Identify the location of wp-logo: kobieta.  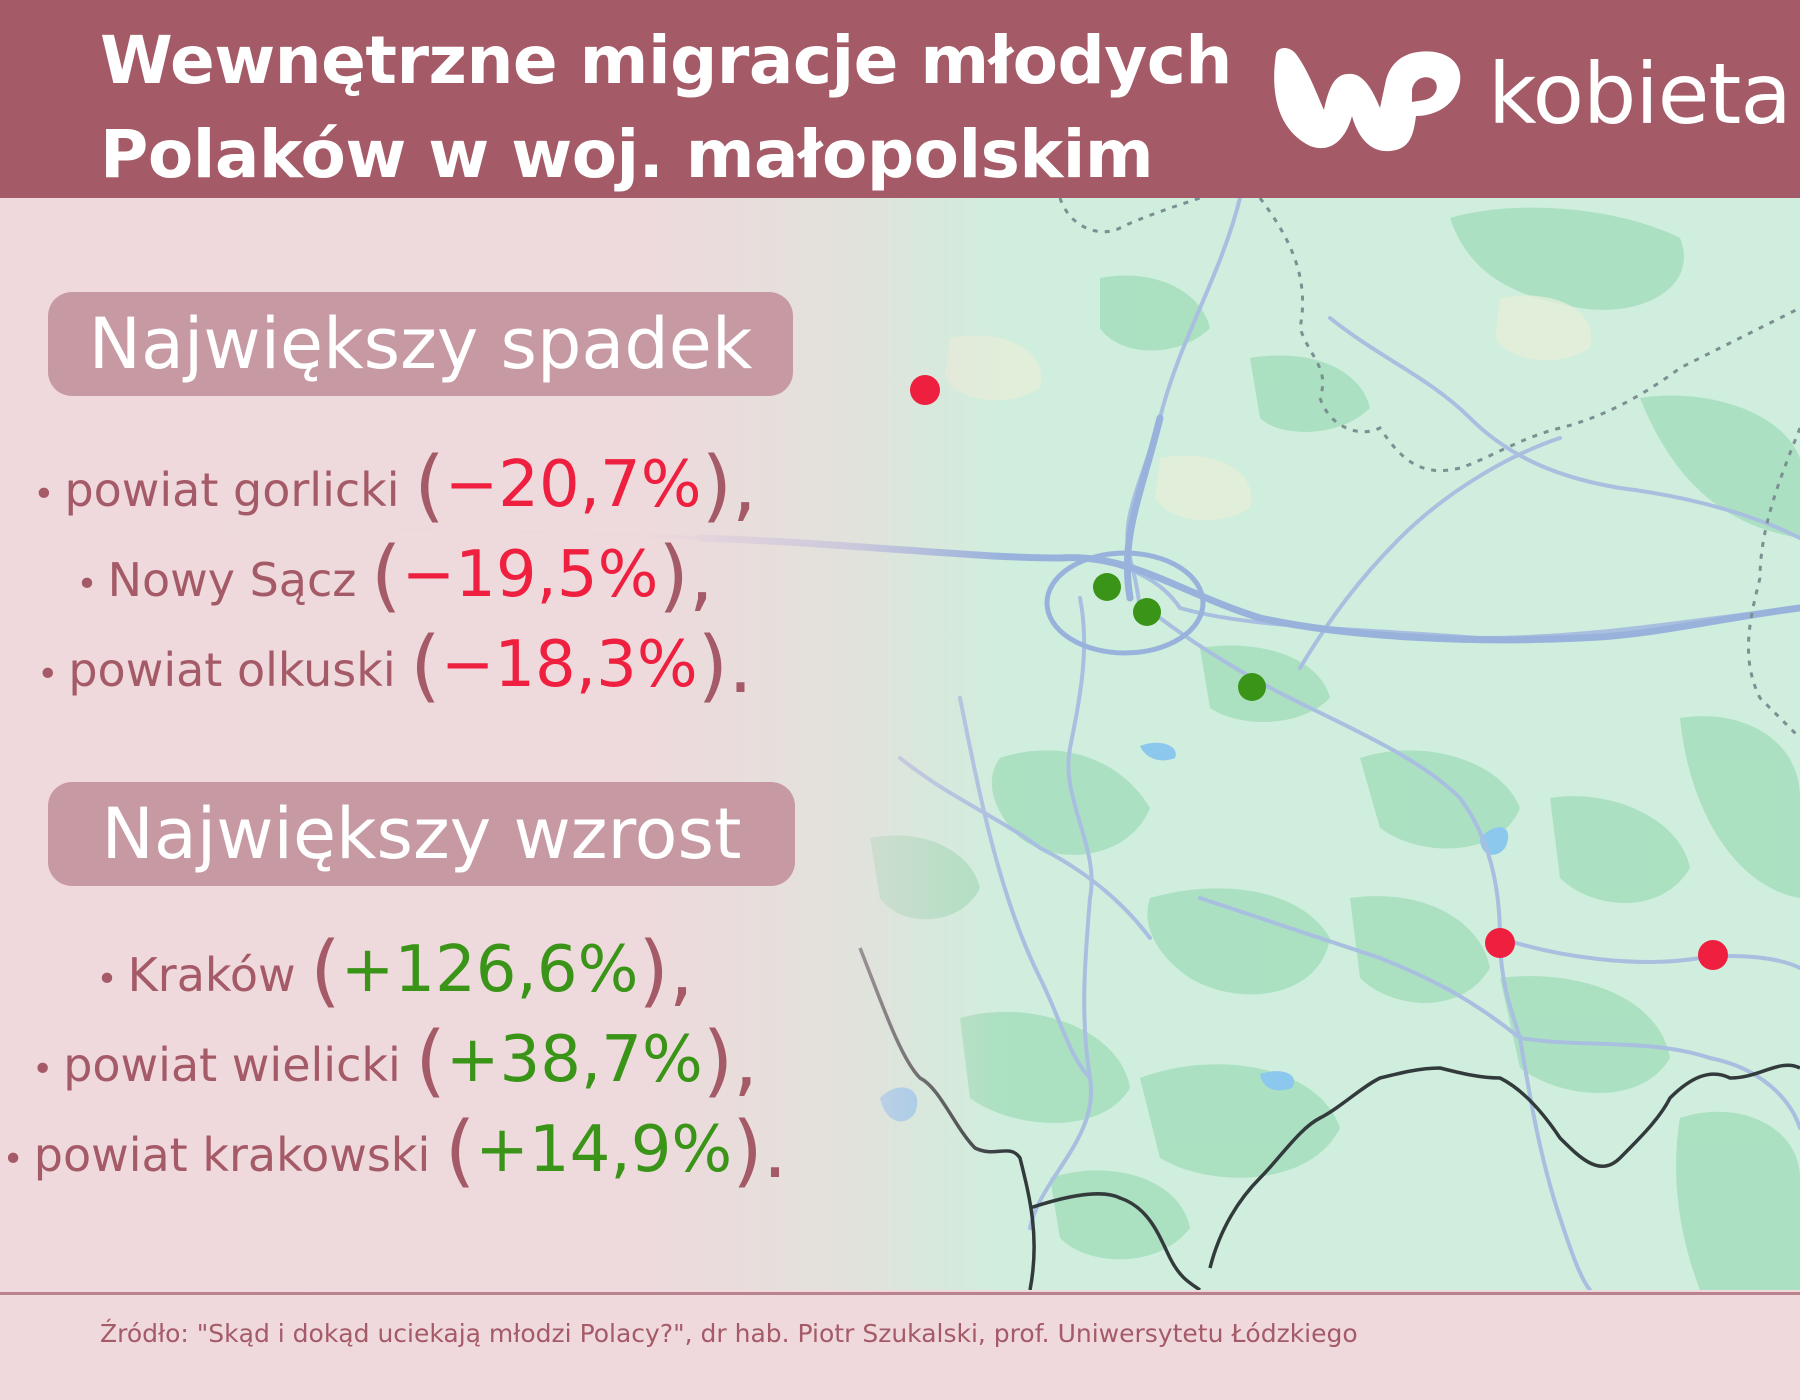
(1527, 99).